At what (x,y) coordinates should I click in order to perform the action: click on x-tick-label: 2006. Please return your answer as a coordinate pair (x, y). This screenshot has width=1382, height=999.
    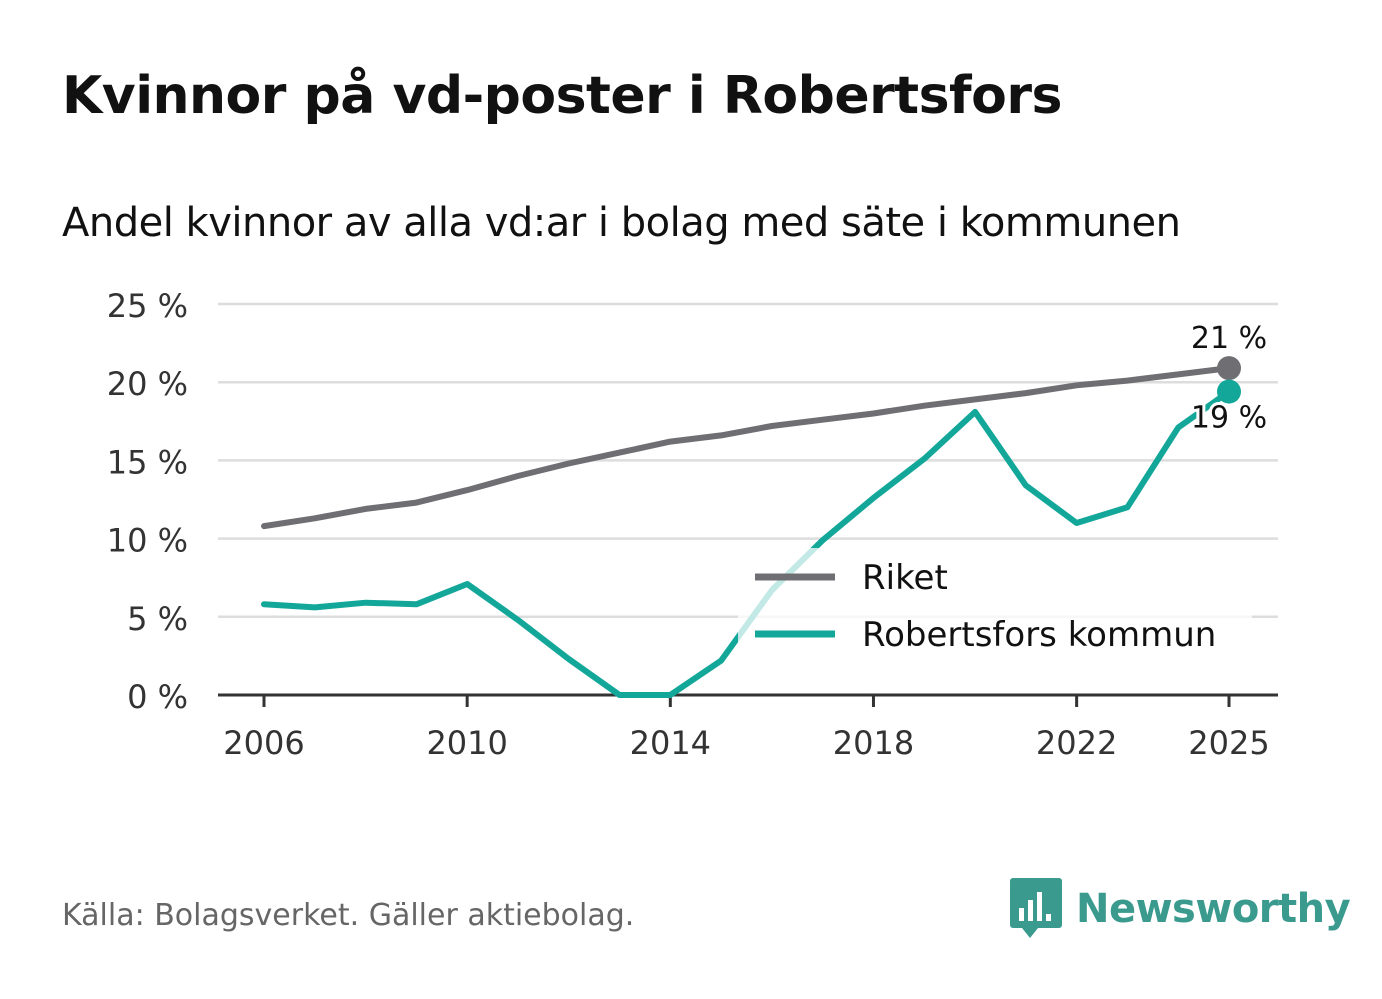
    Looking at the image, I should click on (263, 743).